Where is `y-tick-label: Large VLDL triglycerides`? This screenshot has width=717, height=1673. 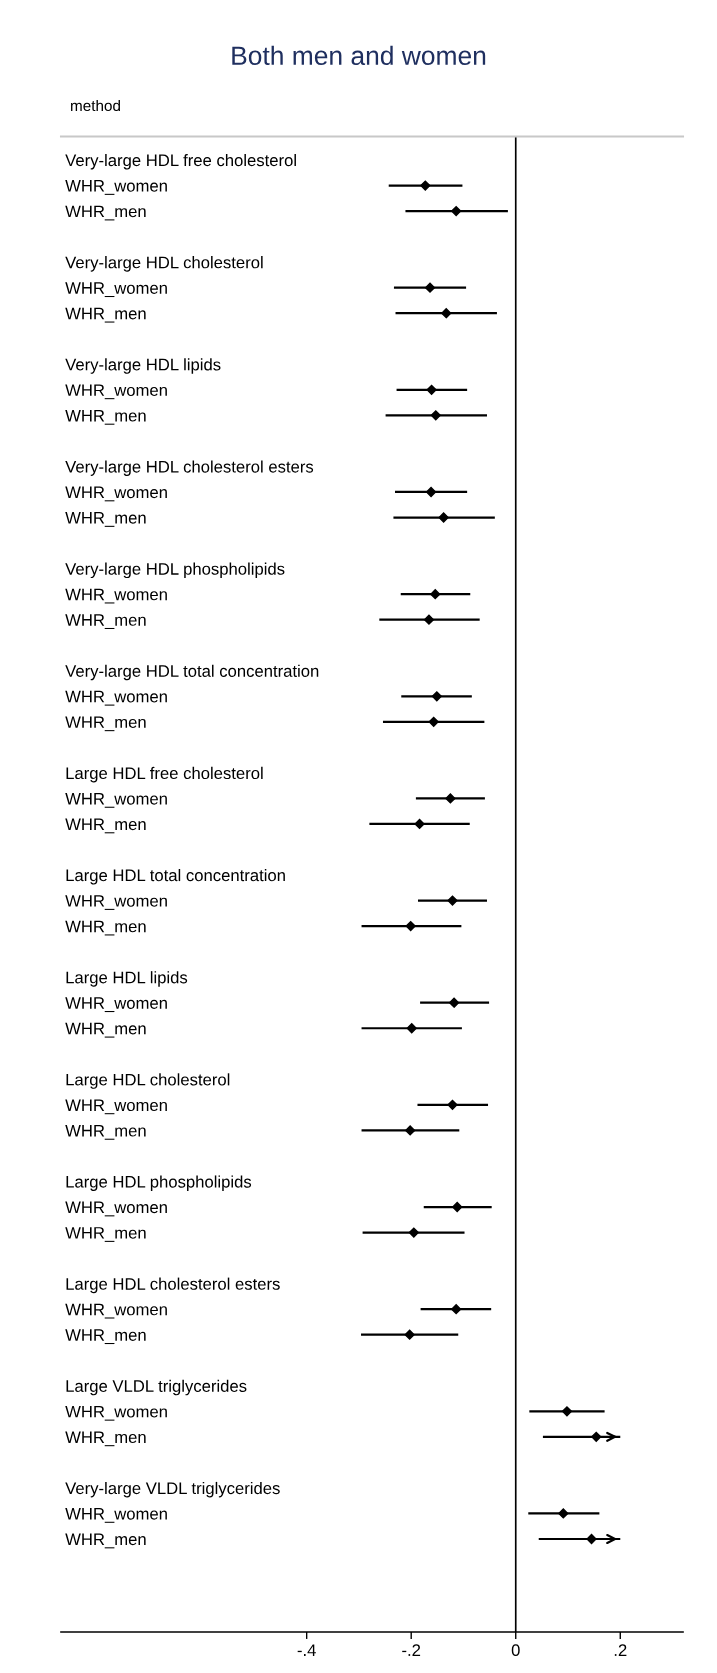 y-tick-label: Large VLDL triglycerides is located at coordinates (156, 1387).